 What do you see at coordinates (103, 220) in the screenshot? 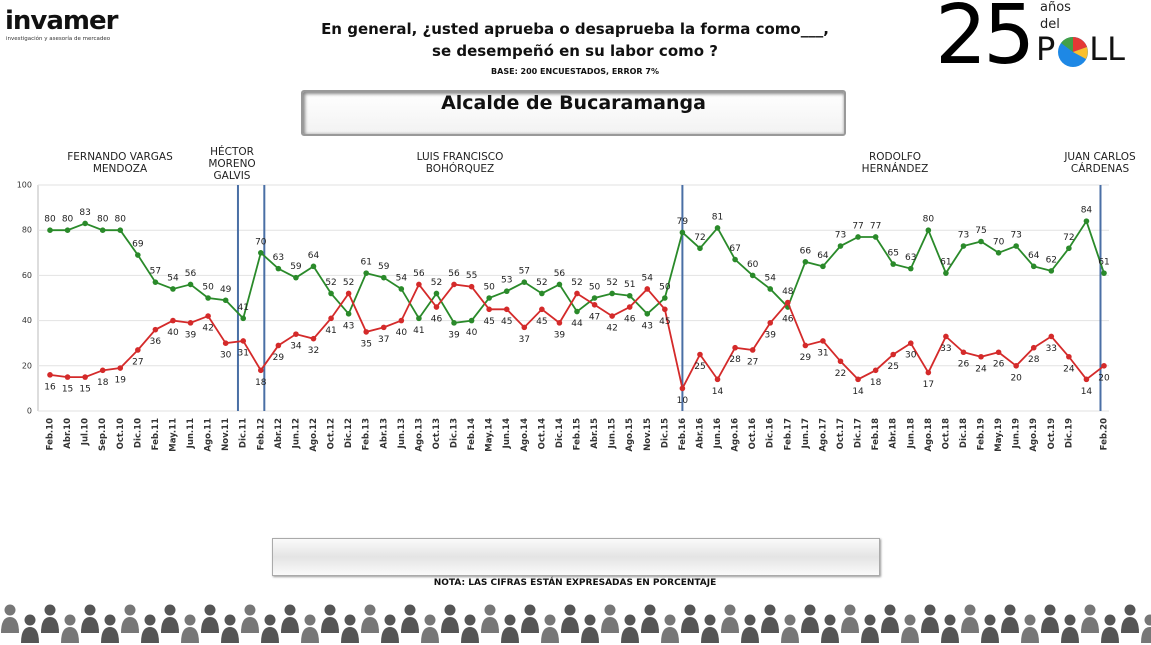
I see `data-label: 80` at bounding box center [103, 220].